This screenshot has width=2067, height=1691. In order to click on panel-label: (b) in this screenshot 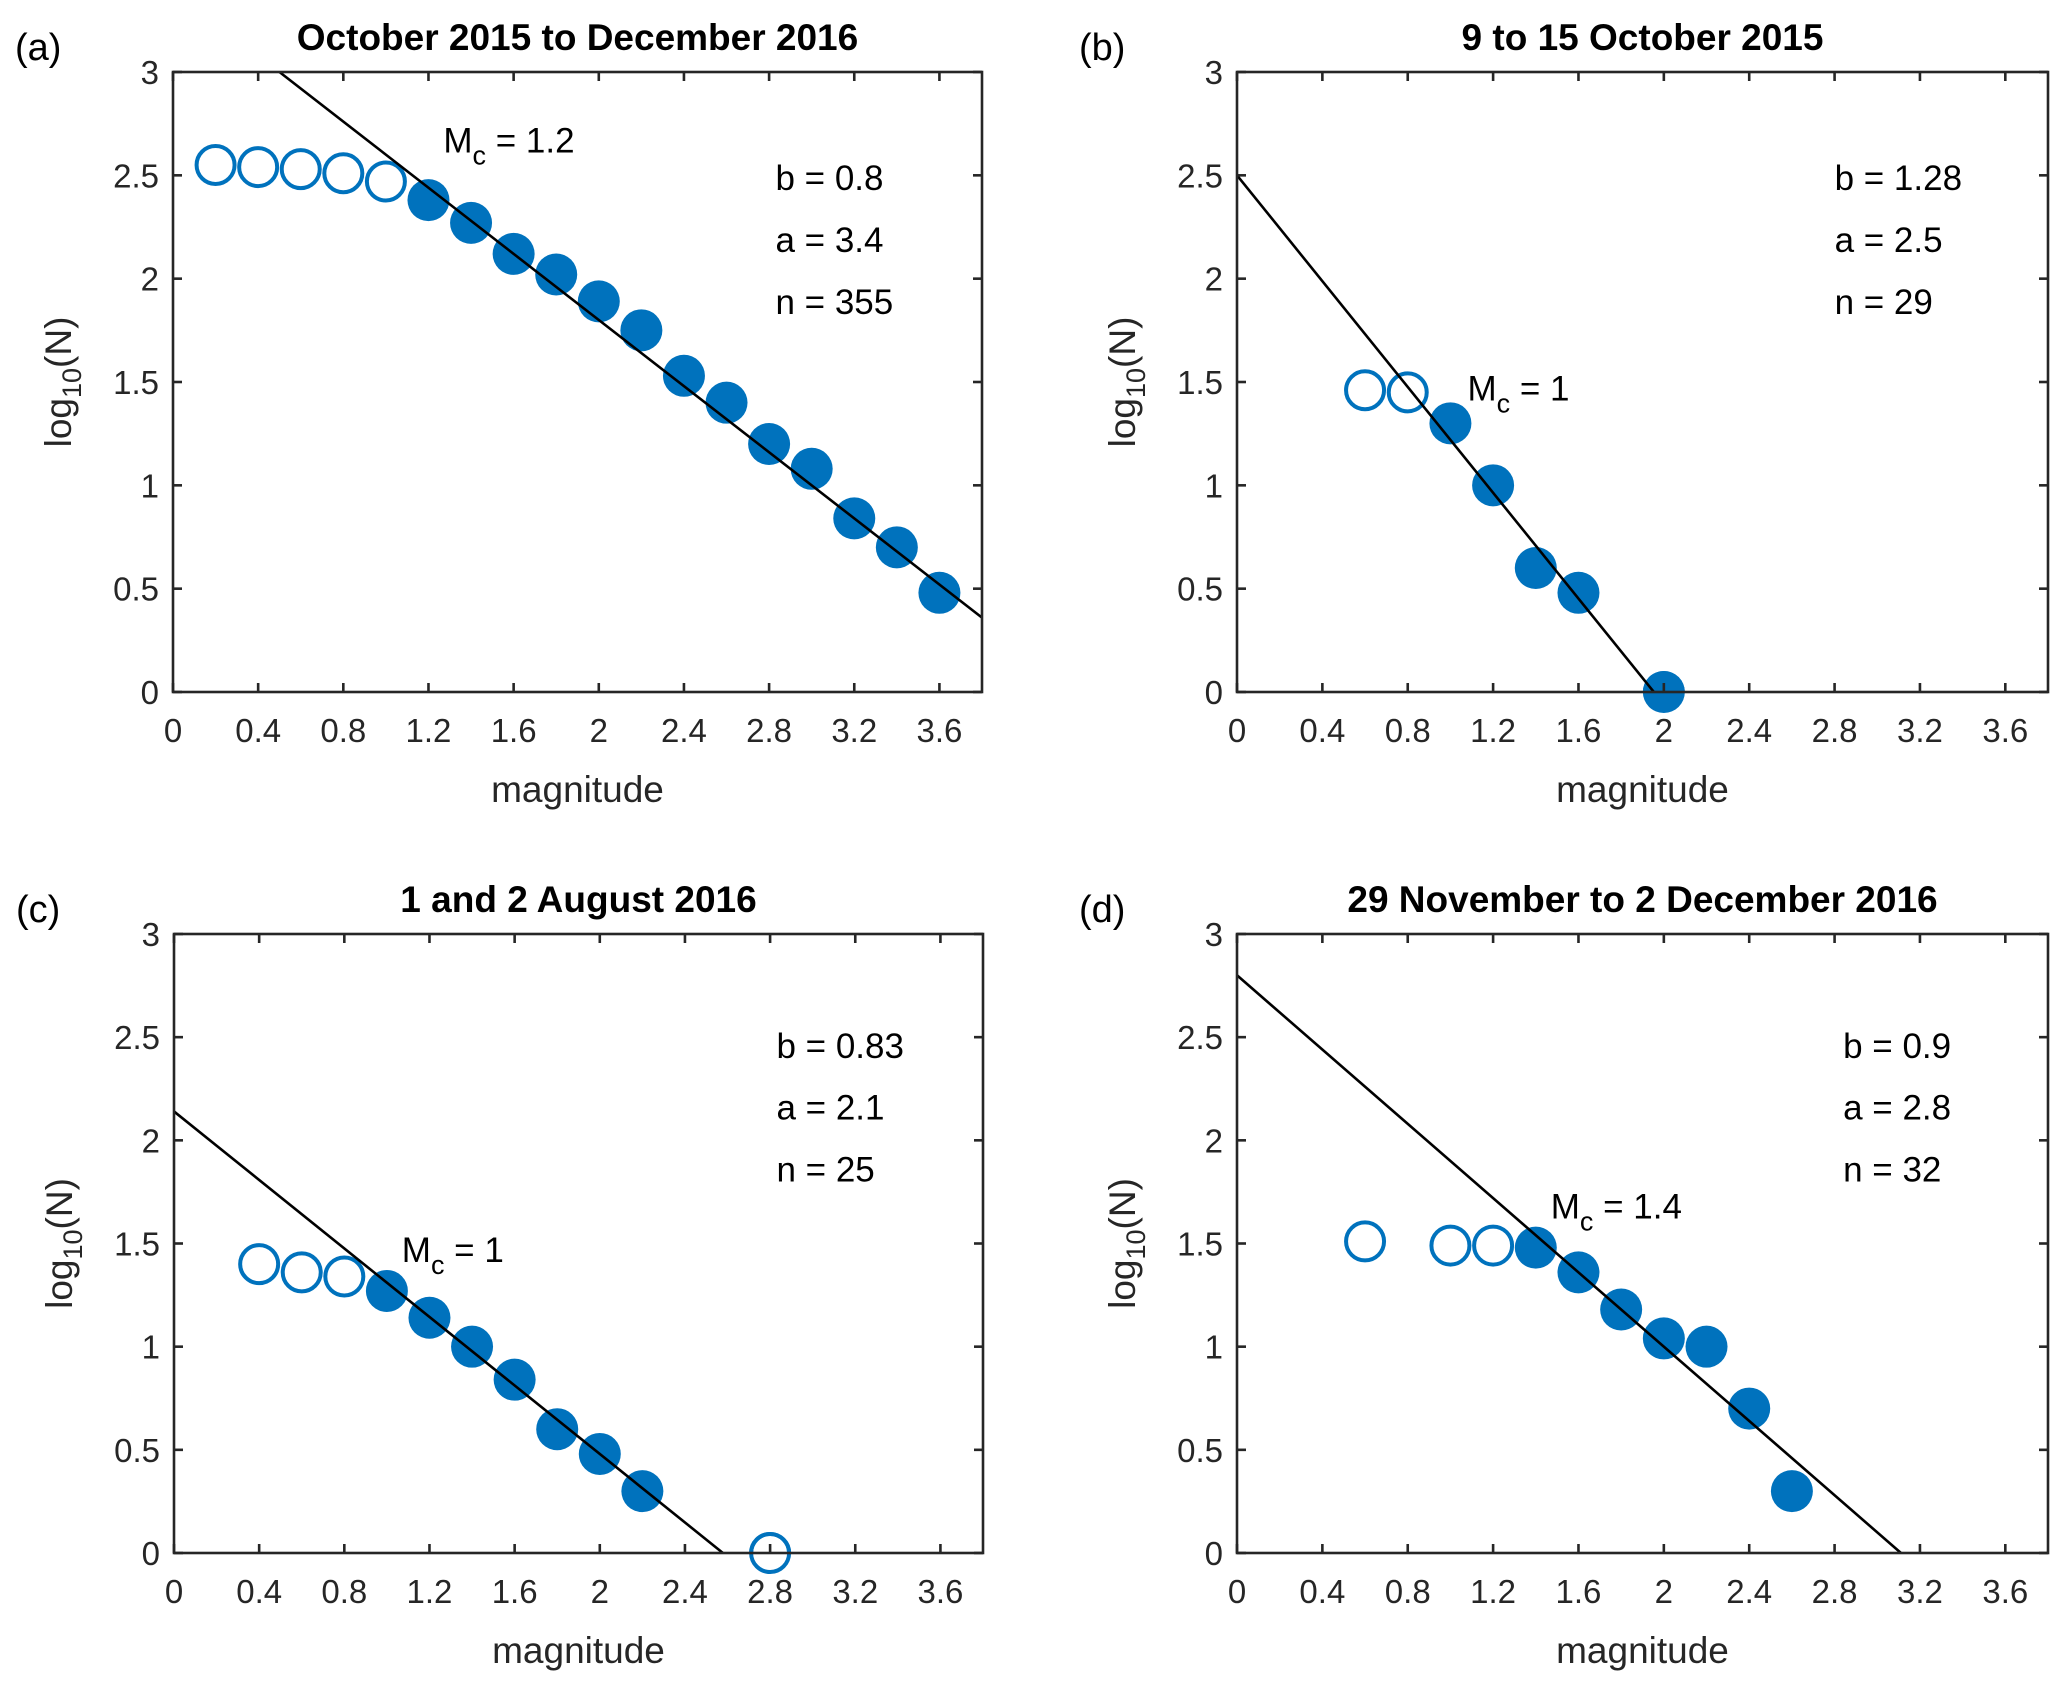, I will do `click(1102, 48)`.